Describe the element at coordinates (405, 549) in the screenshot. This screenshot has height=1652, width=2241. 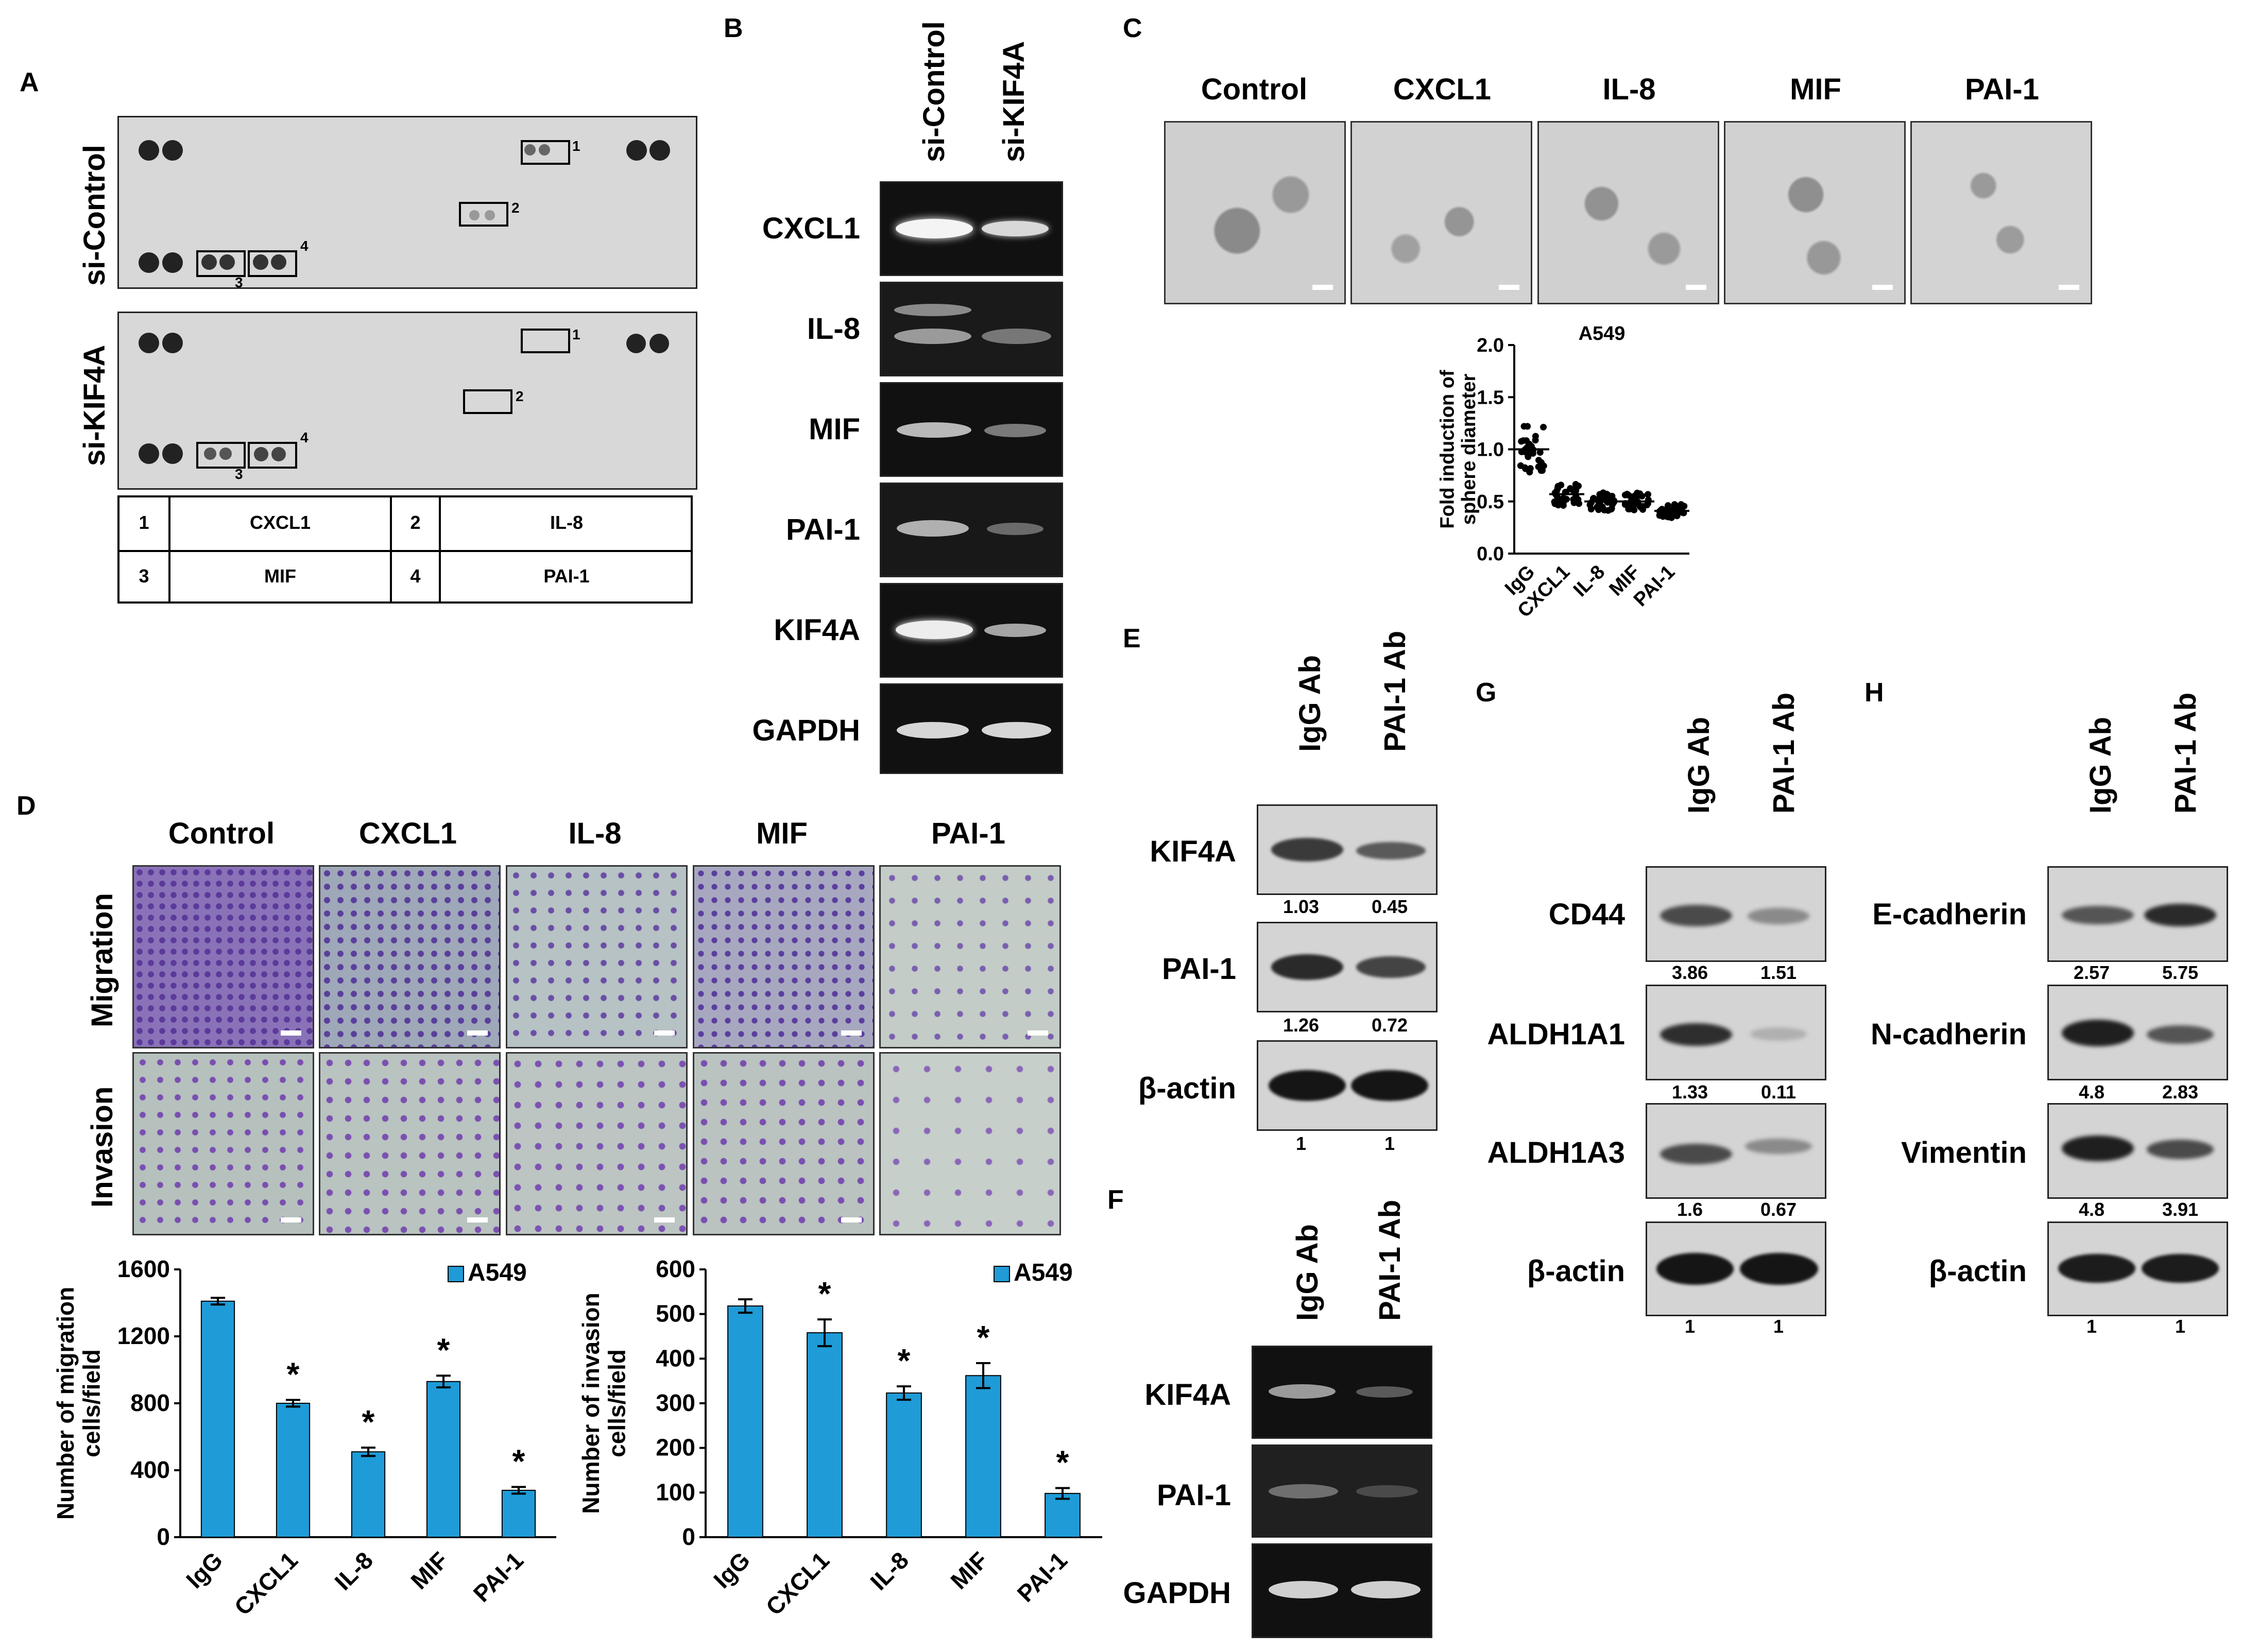
I see `array-legend-table: 1 CXCL1 2 IL-8 3 MIF 4 PAI-1` at that location.